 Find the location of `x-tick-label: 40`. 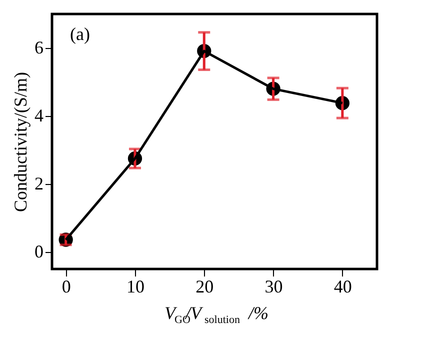

x-tick-label: 40 is located at coordinates (343, 286).